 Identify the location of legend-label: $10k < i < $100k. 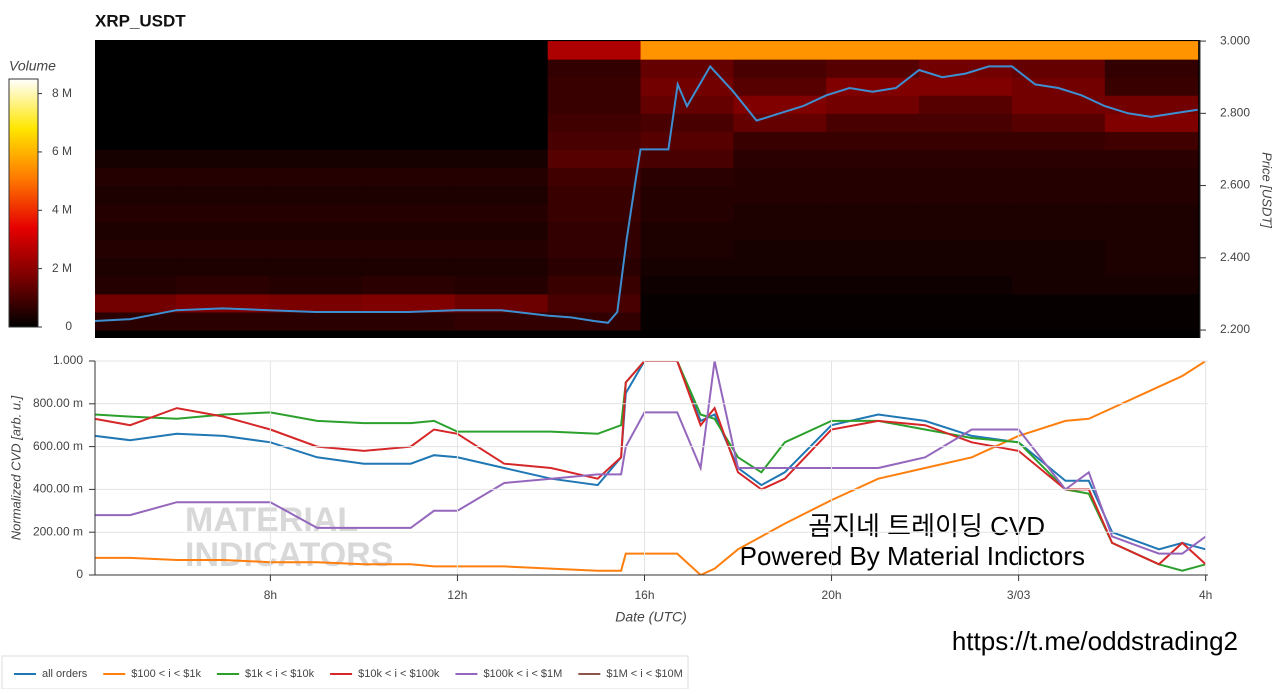
(399, 674).